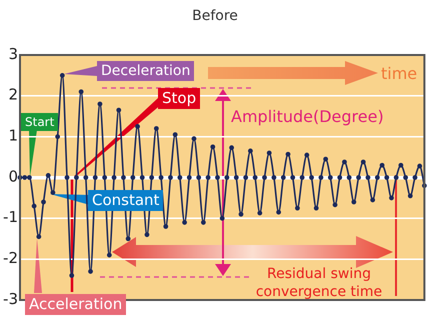 This screenshot has width=430, height=331. I want to click on annotation: Deceleration, so click(145, 71).